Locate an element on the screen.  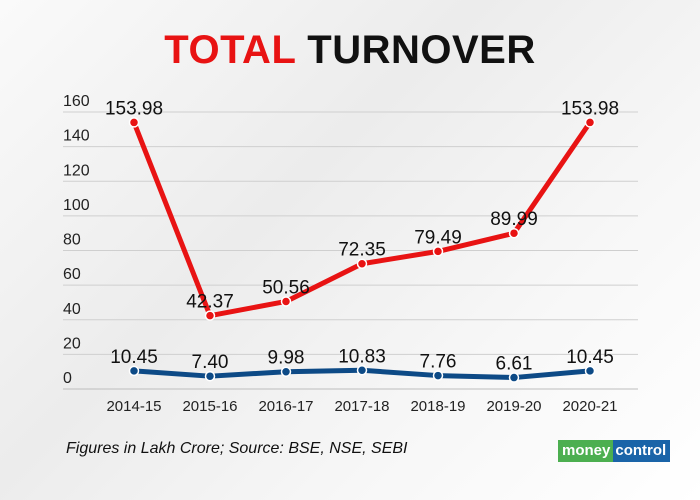
blue-series-data-label: 10.83 is located at coordinates (362, 356).